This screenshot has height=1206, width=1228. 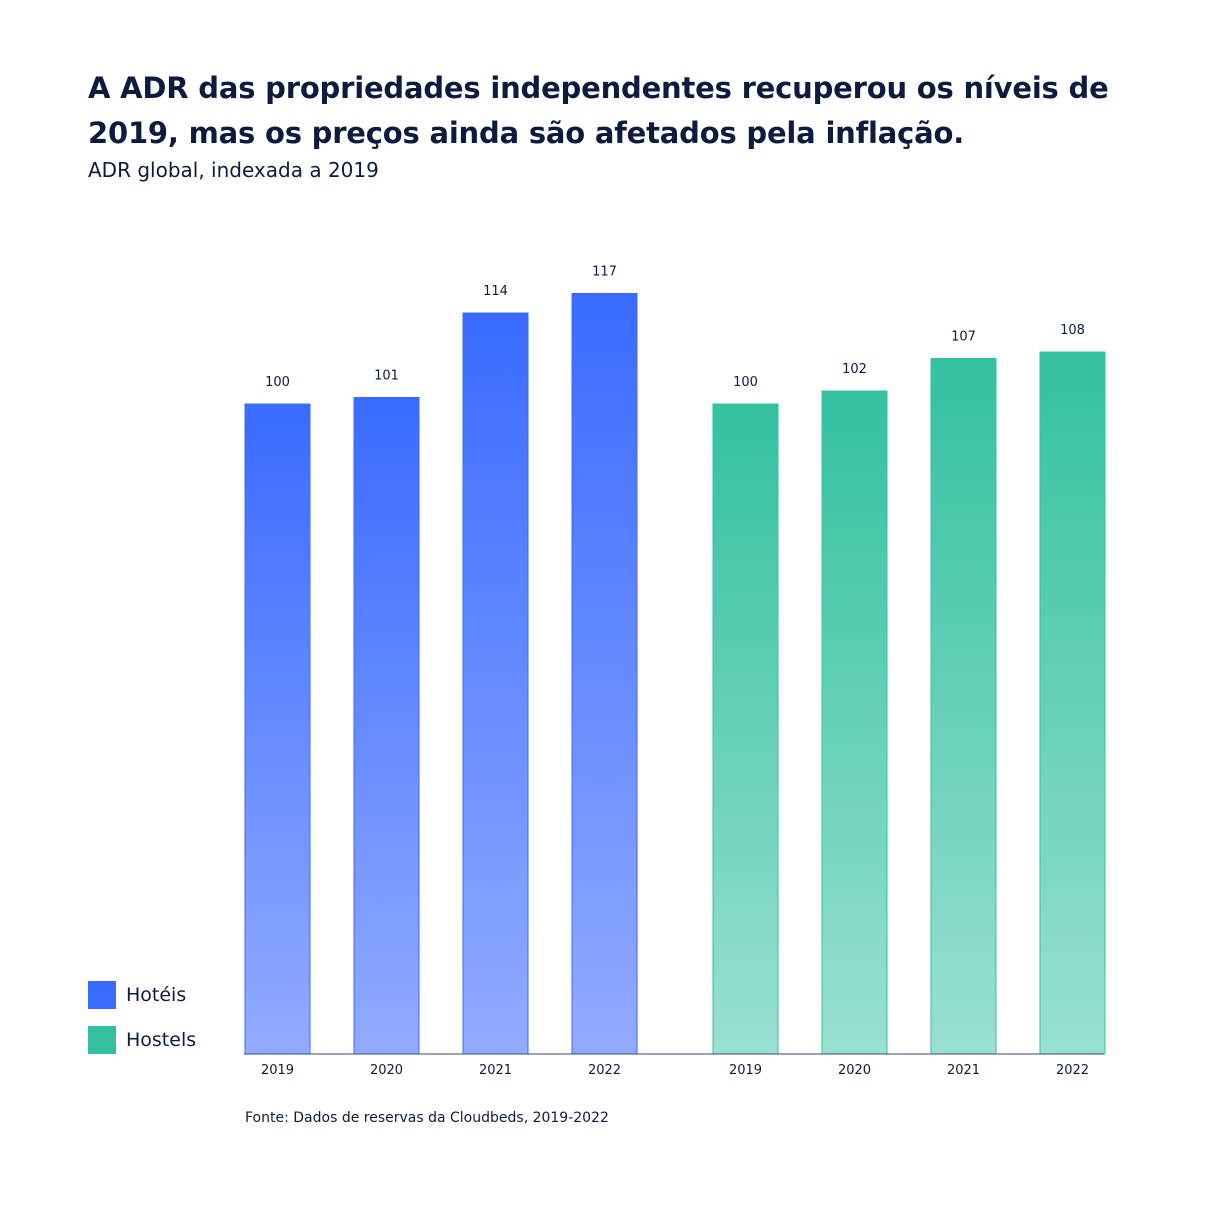 I want to click on bar-hostels-2020, so click(x=854, y=722).